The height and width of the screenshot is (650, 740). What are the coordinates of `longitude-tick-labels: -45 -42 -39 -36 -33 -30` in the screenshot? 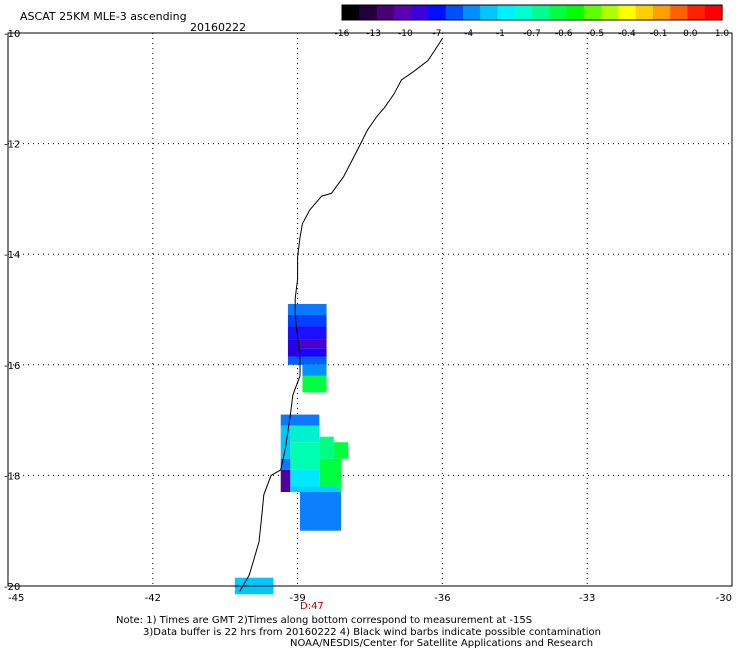 It's located at (370, 598).